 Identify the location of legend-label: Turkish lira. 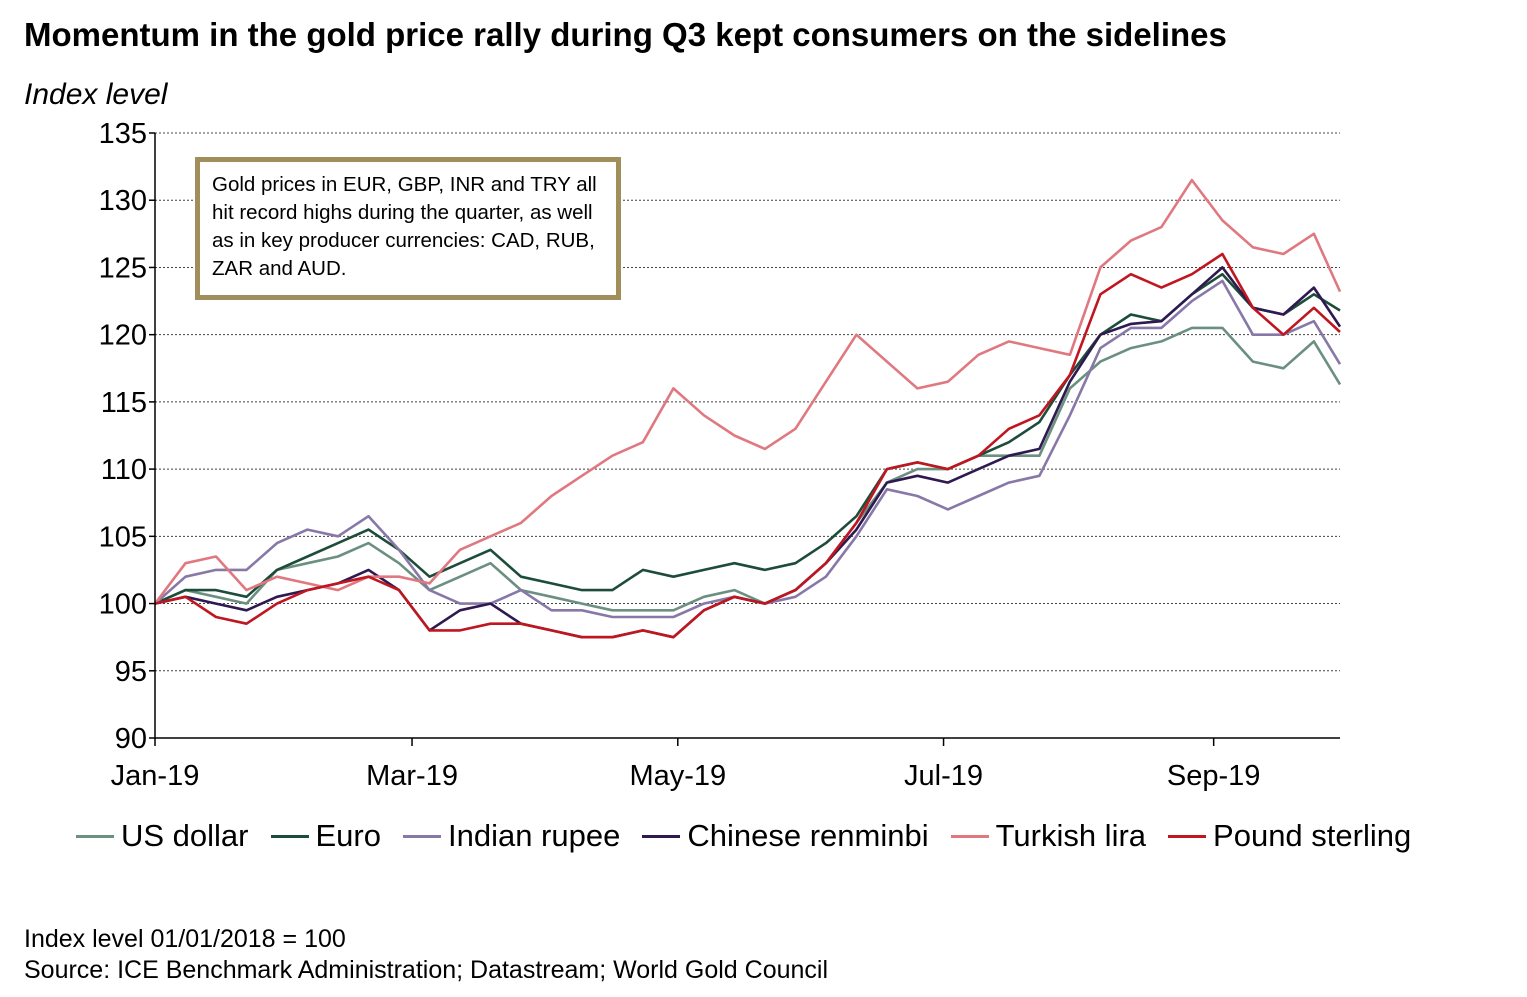
(1071, 835).